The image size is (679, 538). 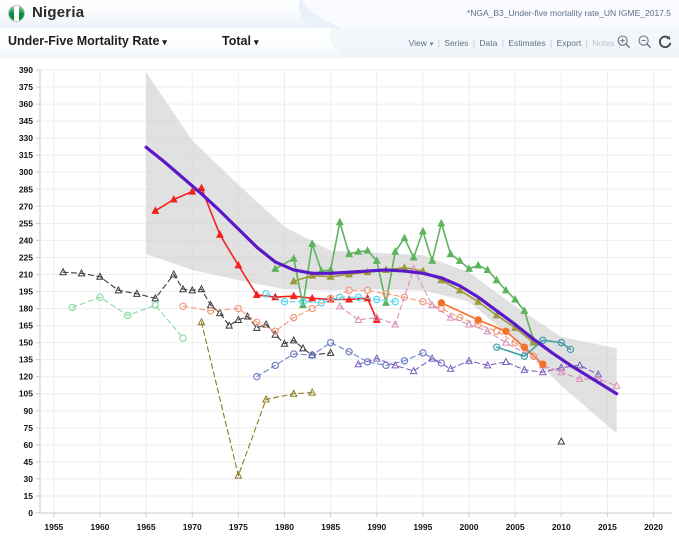 I want to click on menu-item-estimates: Estimates, so click(x=527, y=43).